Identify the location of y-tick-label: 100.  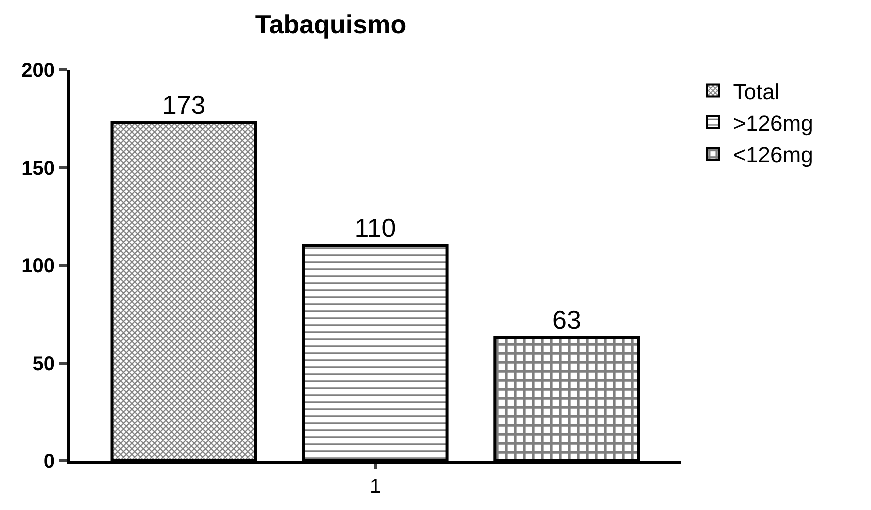
(38, 267).